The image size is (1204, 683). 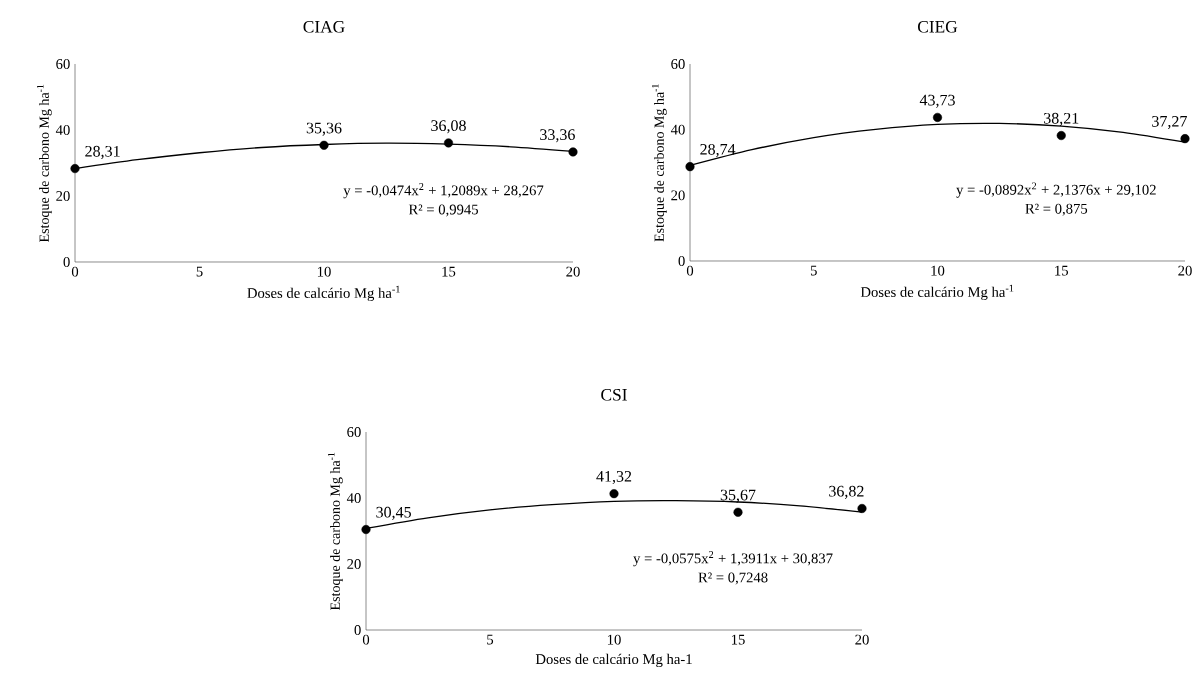 I want to click on data-label: 35,36, so click(x=324, y=129).